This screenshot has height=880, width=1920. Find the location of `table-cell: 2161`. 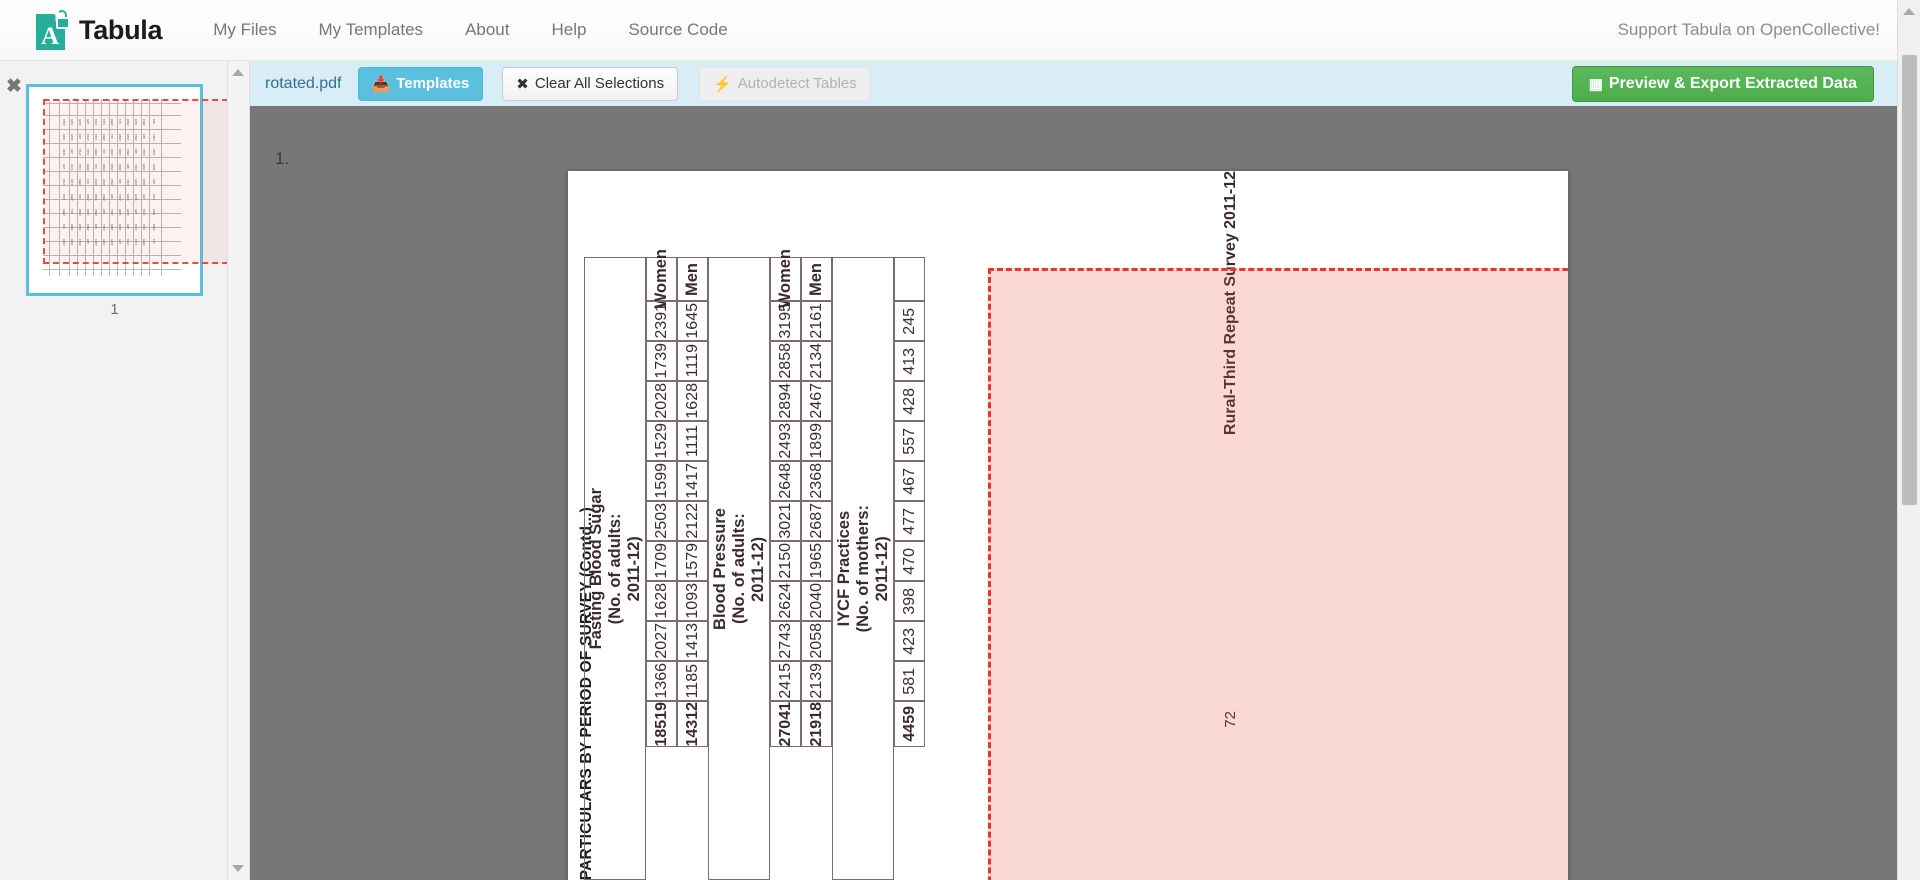

table-cell: 2161 is located at coordinates (816, 321).